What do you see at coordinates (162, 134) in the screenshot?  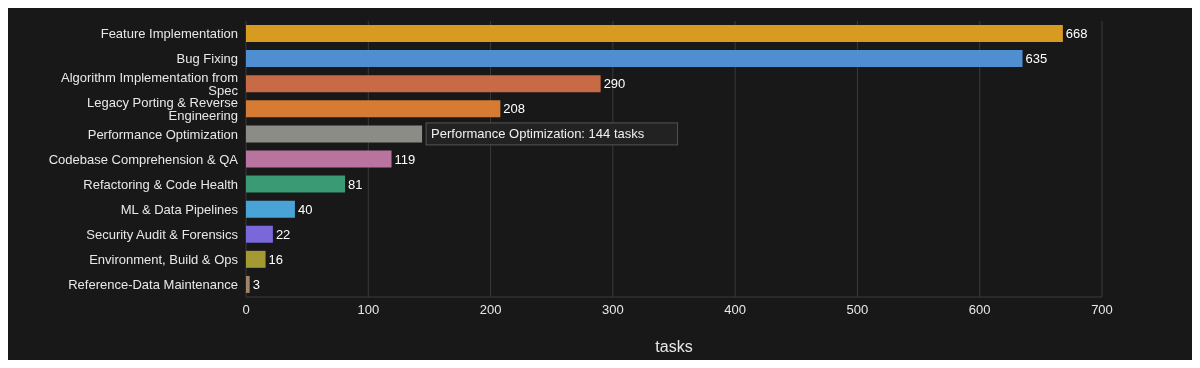 I see `y-tick-label: Performance Optimization` at bounding box center [162, 134].